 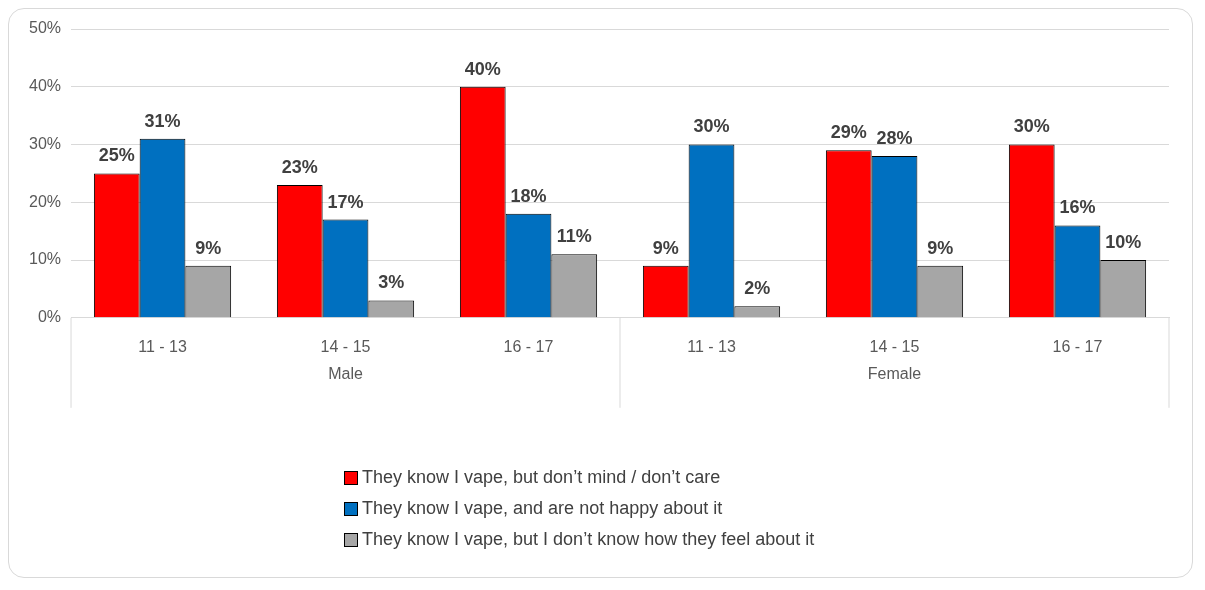 What do you see at coordinates (299, 166) in the screenshot?
I see `data-label: 23%` at bounding box center [299, 166].